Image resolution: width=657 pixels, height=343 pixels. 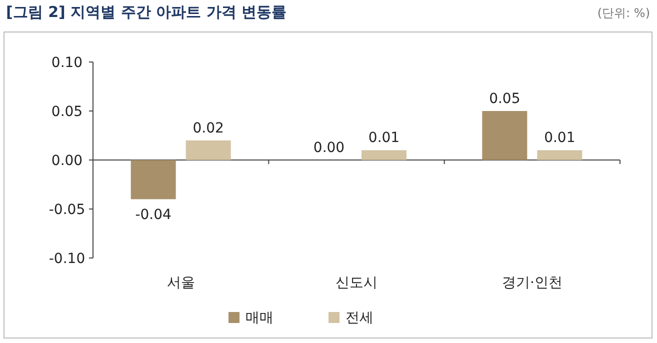 I want to click on chart-title: [그림 2] 지역별 주간 아파트 가격 변동률, so click(x=146, y=12).